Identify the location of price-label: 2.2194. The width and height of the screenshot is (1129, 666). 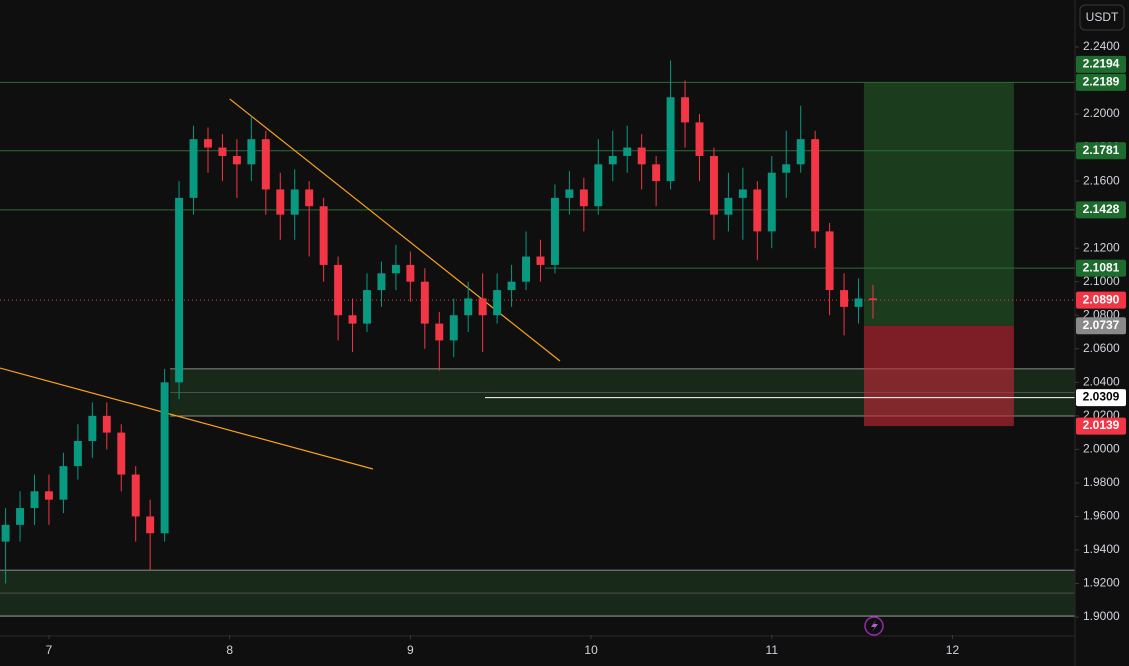
(1101, 64).